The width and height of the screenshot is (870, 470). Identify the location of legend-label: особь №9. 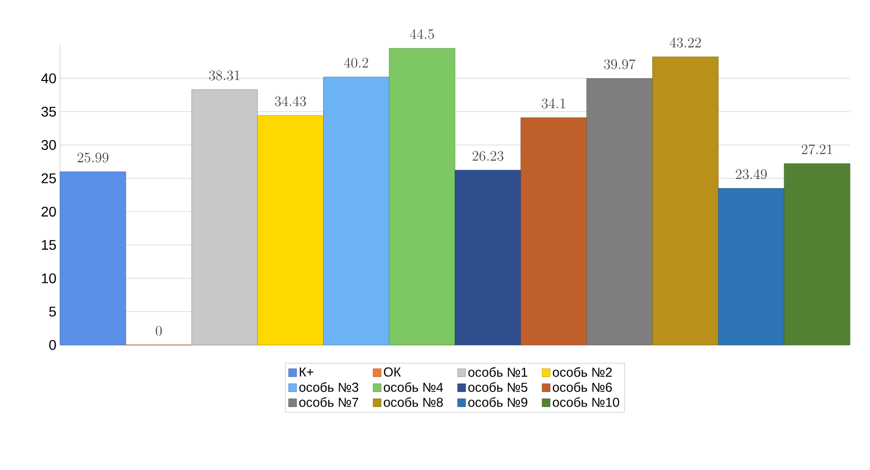
(498, 402).